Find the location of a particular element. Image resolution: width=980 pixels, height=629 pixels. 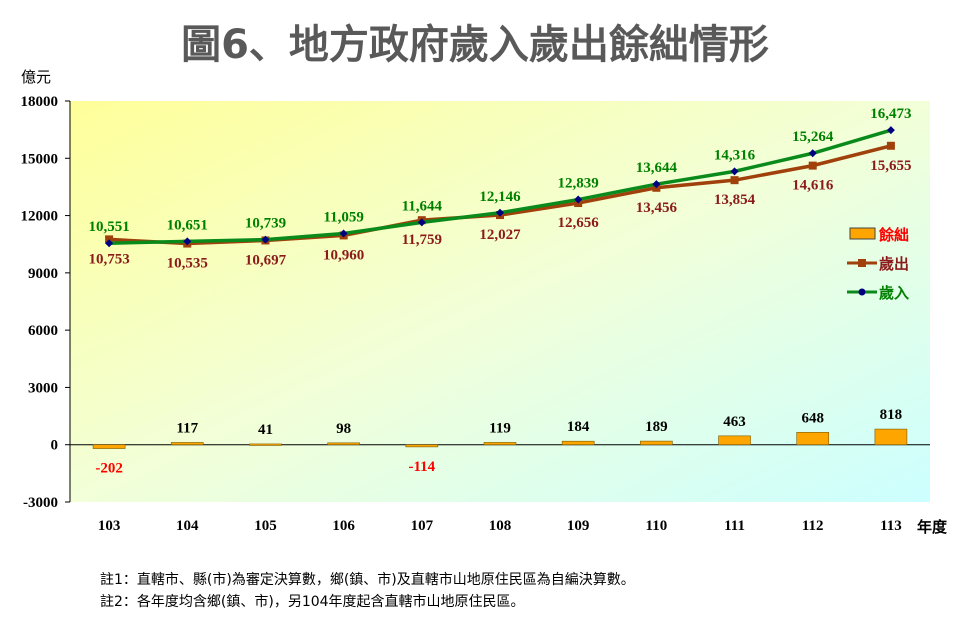

bar-label: 41 is located at coordinates (265, 430).